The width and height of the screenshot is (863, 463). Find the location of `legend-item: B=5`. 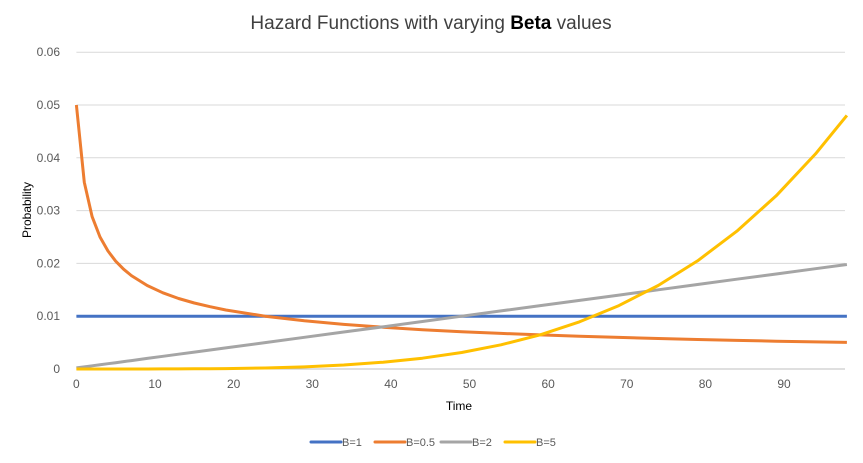

legend-item: B=5 is located at coordinates (529, 443).